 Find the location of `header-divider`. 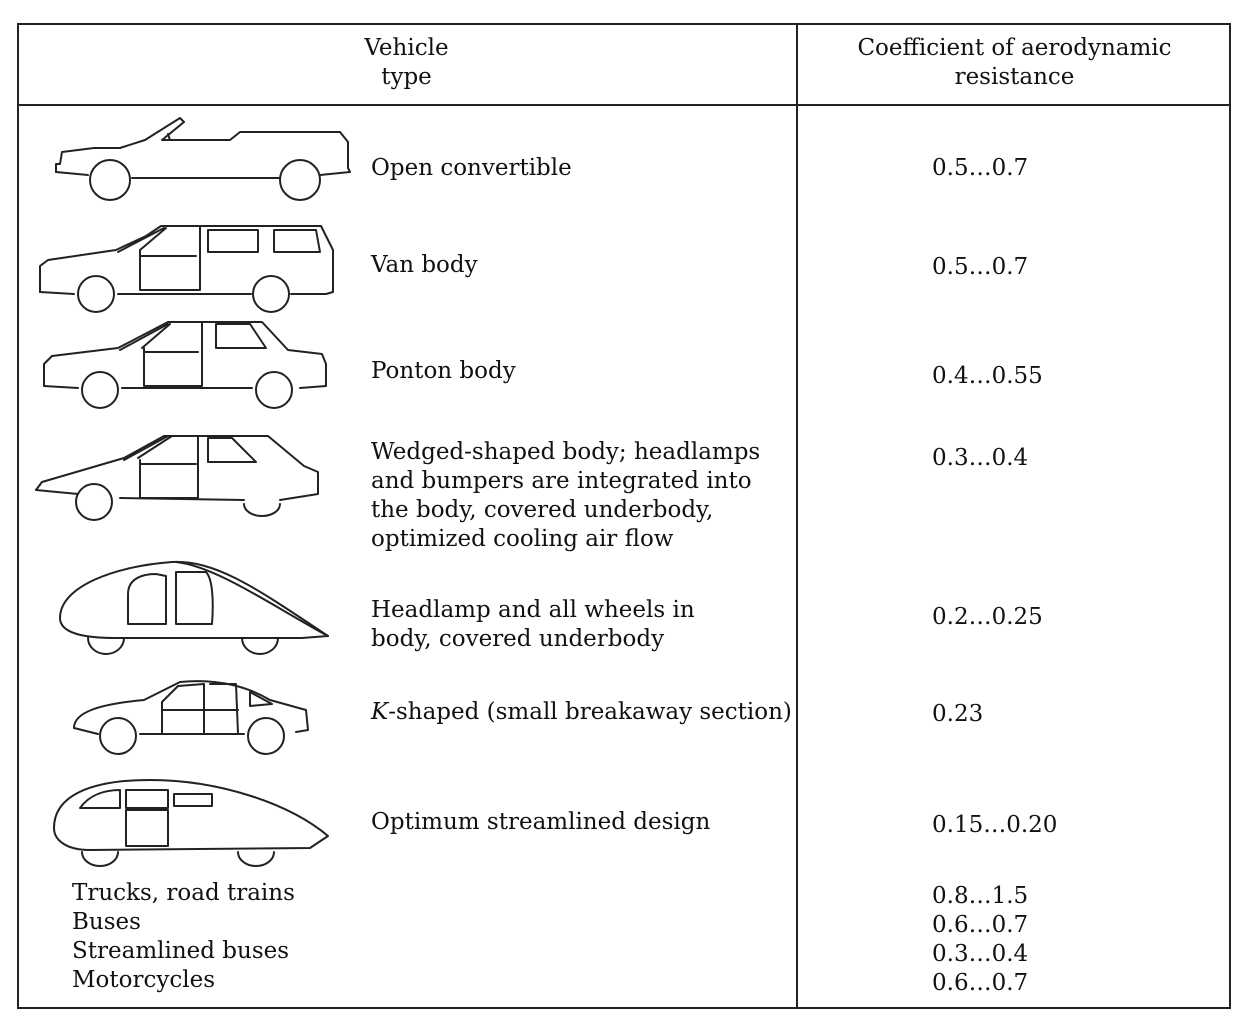

header-divider is located at coordinates (624, 105).